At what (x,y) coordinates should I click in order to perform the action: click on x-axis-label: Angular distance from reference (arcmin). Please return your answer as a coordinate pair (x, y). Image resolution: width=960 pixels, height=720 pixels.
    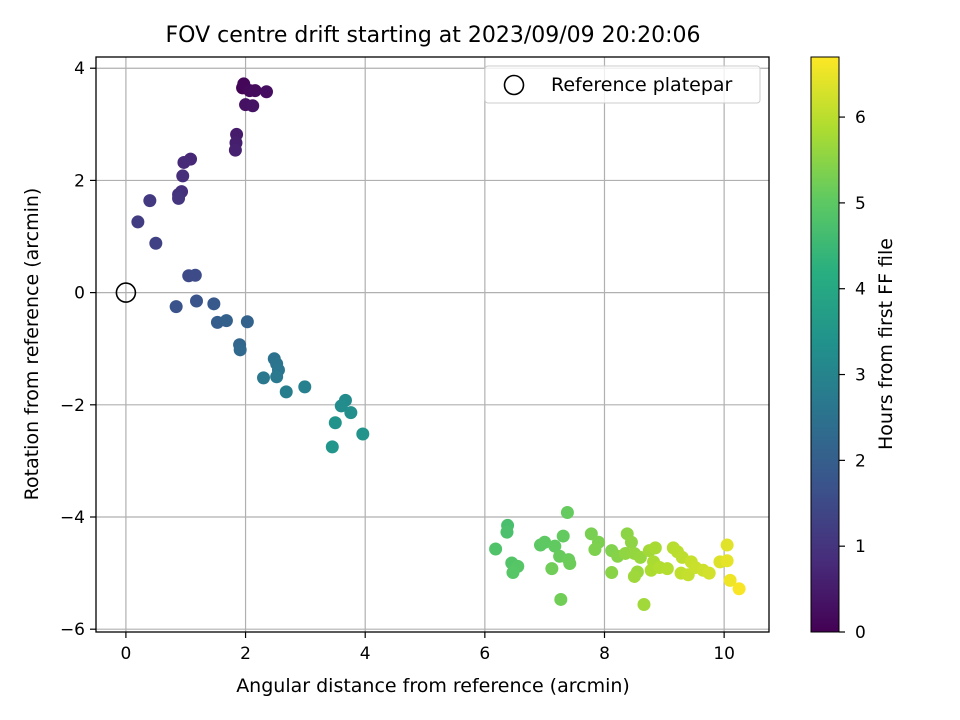
    Looking at the image, I should click on (433, 686).